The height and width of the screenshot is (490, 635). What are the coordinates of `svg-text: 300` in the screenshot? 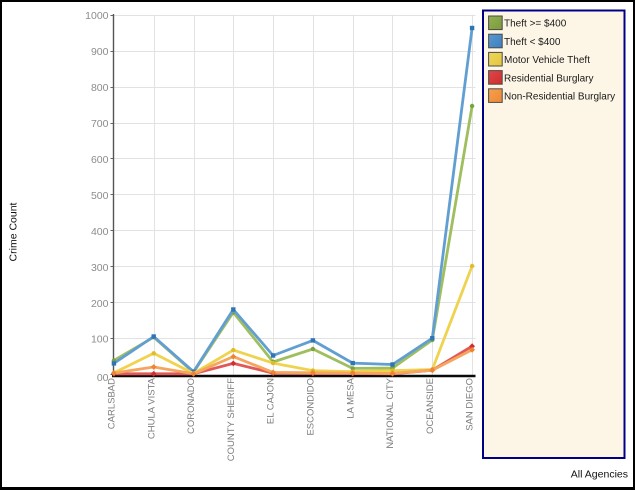 It's located at (100, 268).